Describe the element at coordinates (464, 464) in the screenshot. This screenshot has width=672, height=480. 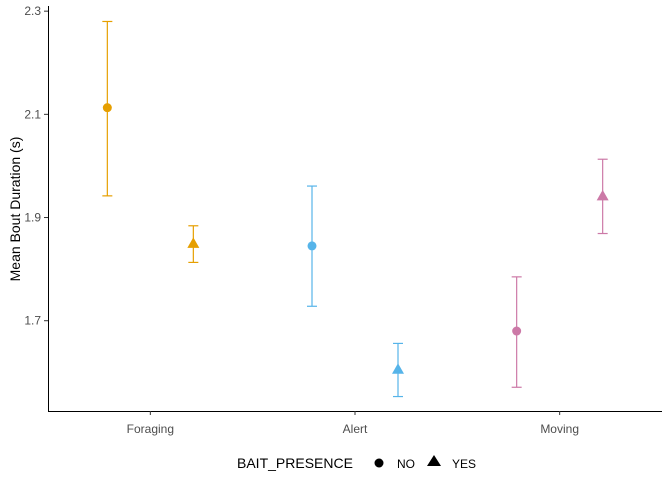
I see `legend-label-yes: YES` at that location.